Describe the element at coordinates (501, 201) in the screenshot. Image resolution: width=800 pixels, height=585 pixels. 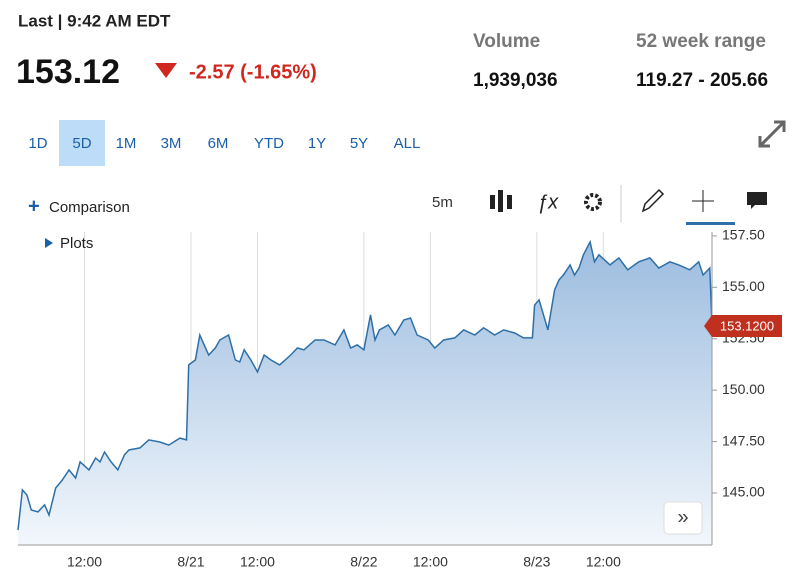
I see `candle-icon` at that location.